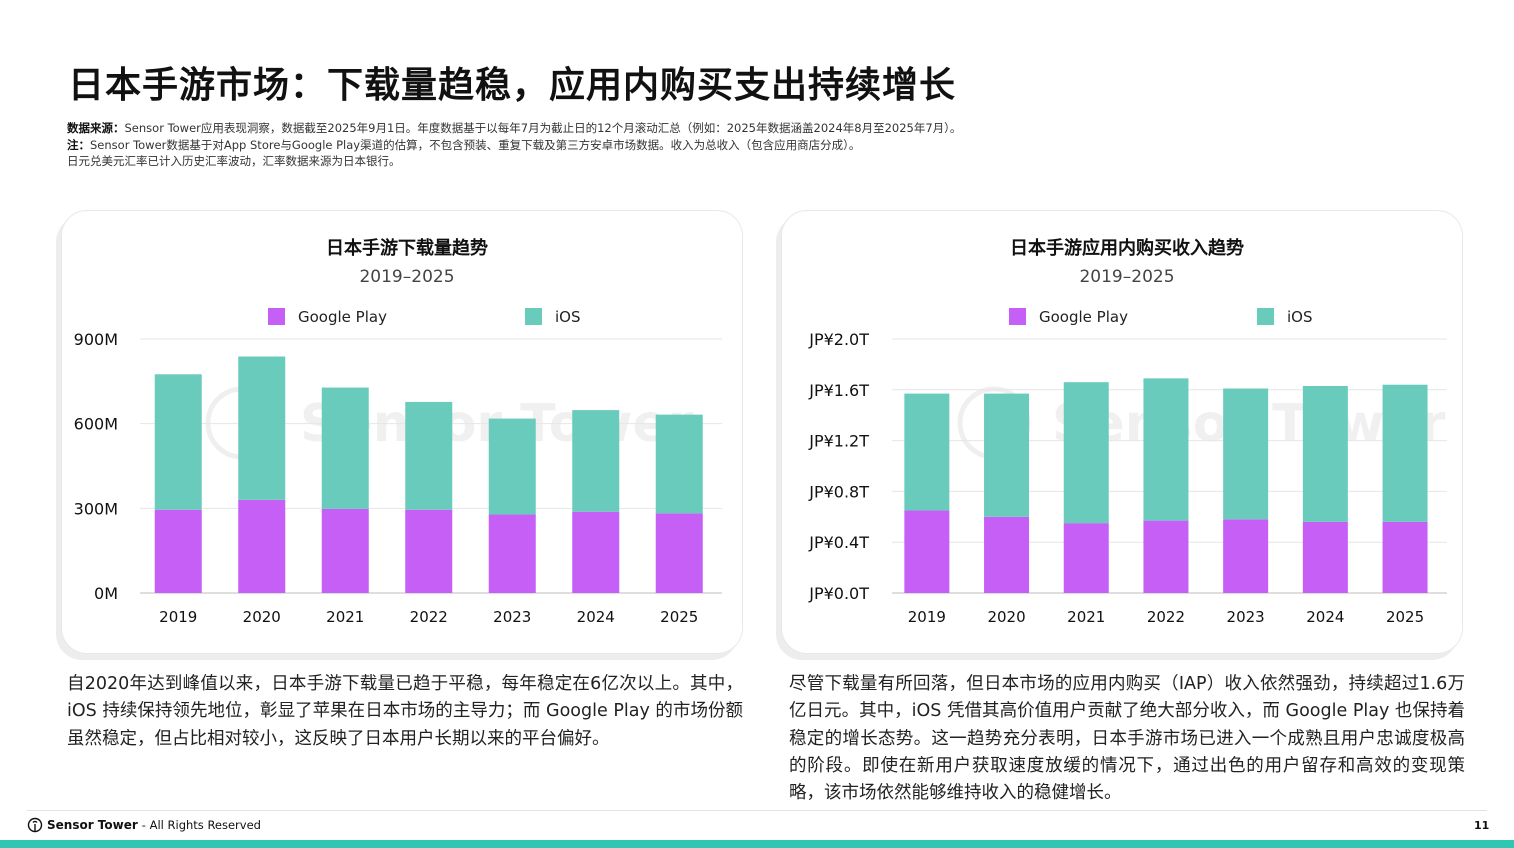  Describe the element at coordinates (838, 441) in the screenshot. I see `y-tick-label: JP¥1.2T` at that location.